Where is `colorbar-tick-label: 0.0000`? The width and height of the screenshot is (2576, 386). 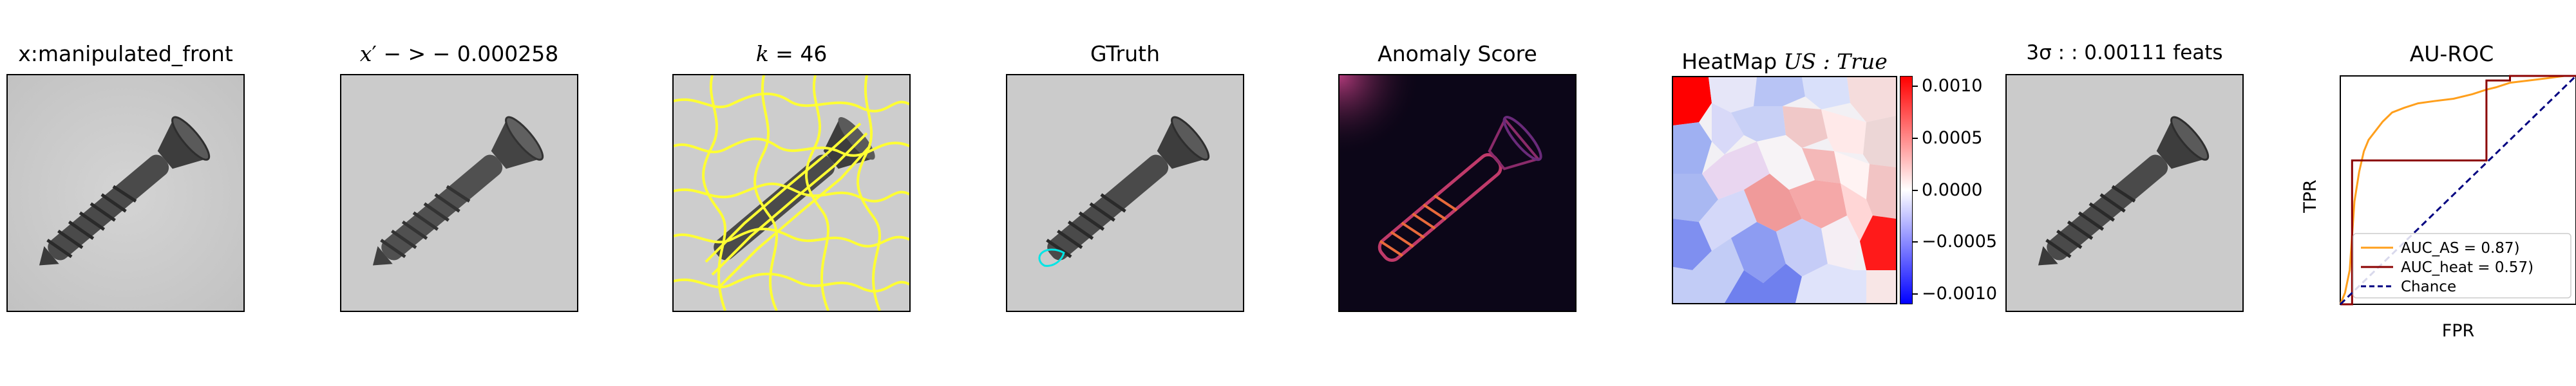 colorbar-tick-label: 0.0000 is located at coordinates (1952, 189).